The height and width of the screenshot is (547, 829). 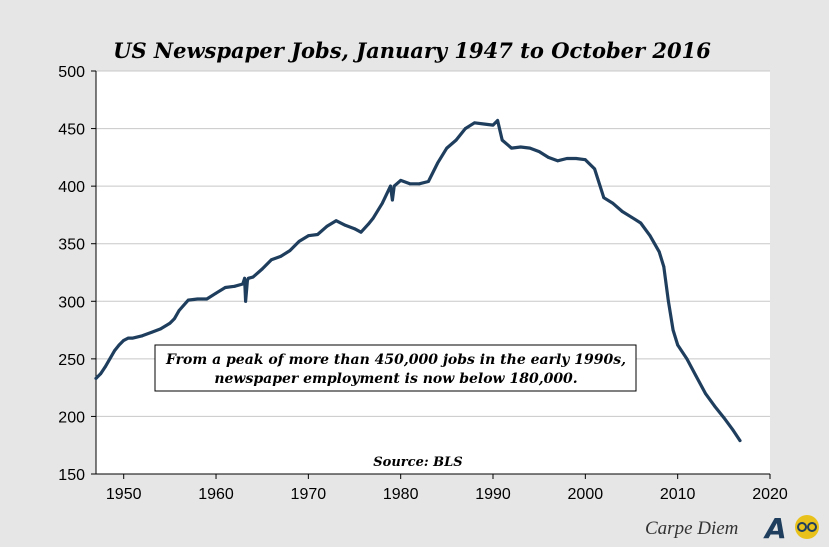 What do you see at coordinates (71, 360) in the screenshot?
I see `y-tick-label: 250` at bounding box center [71, 360].